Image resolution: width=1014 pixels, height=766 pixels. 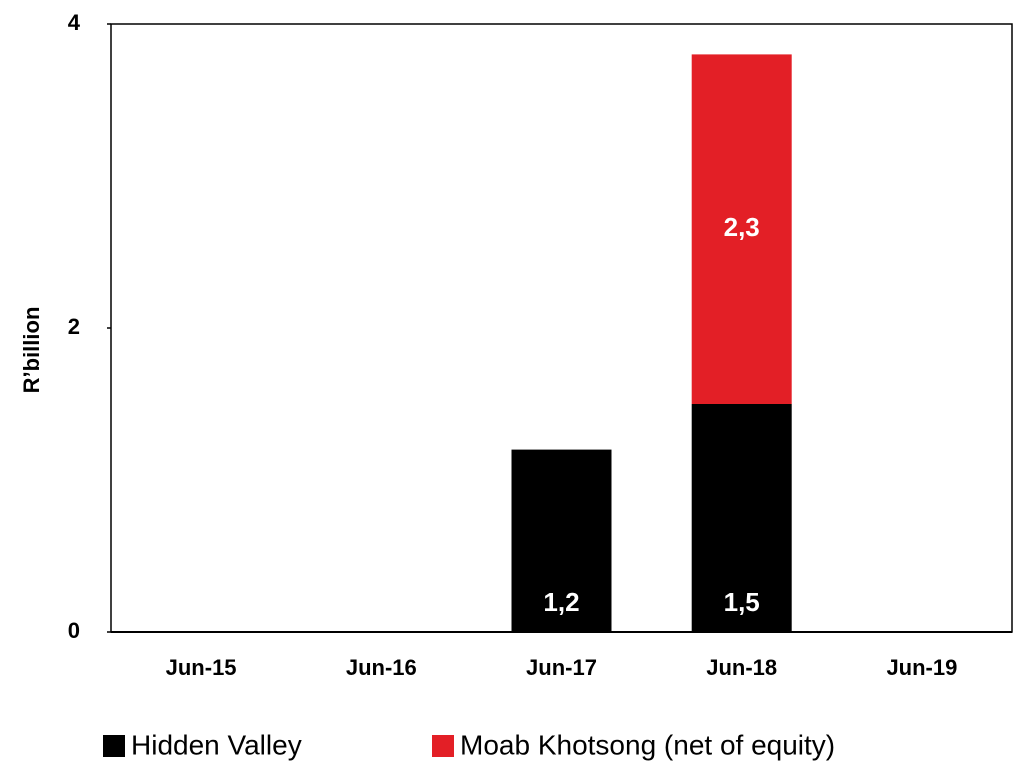 I want to click on data-label: 1,2, so click(x=561, y=602).